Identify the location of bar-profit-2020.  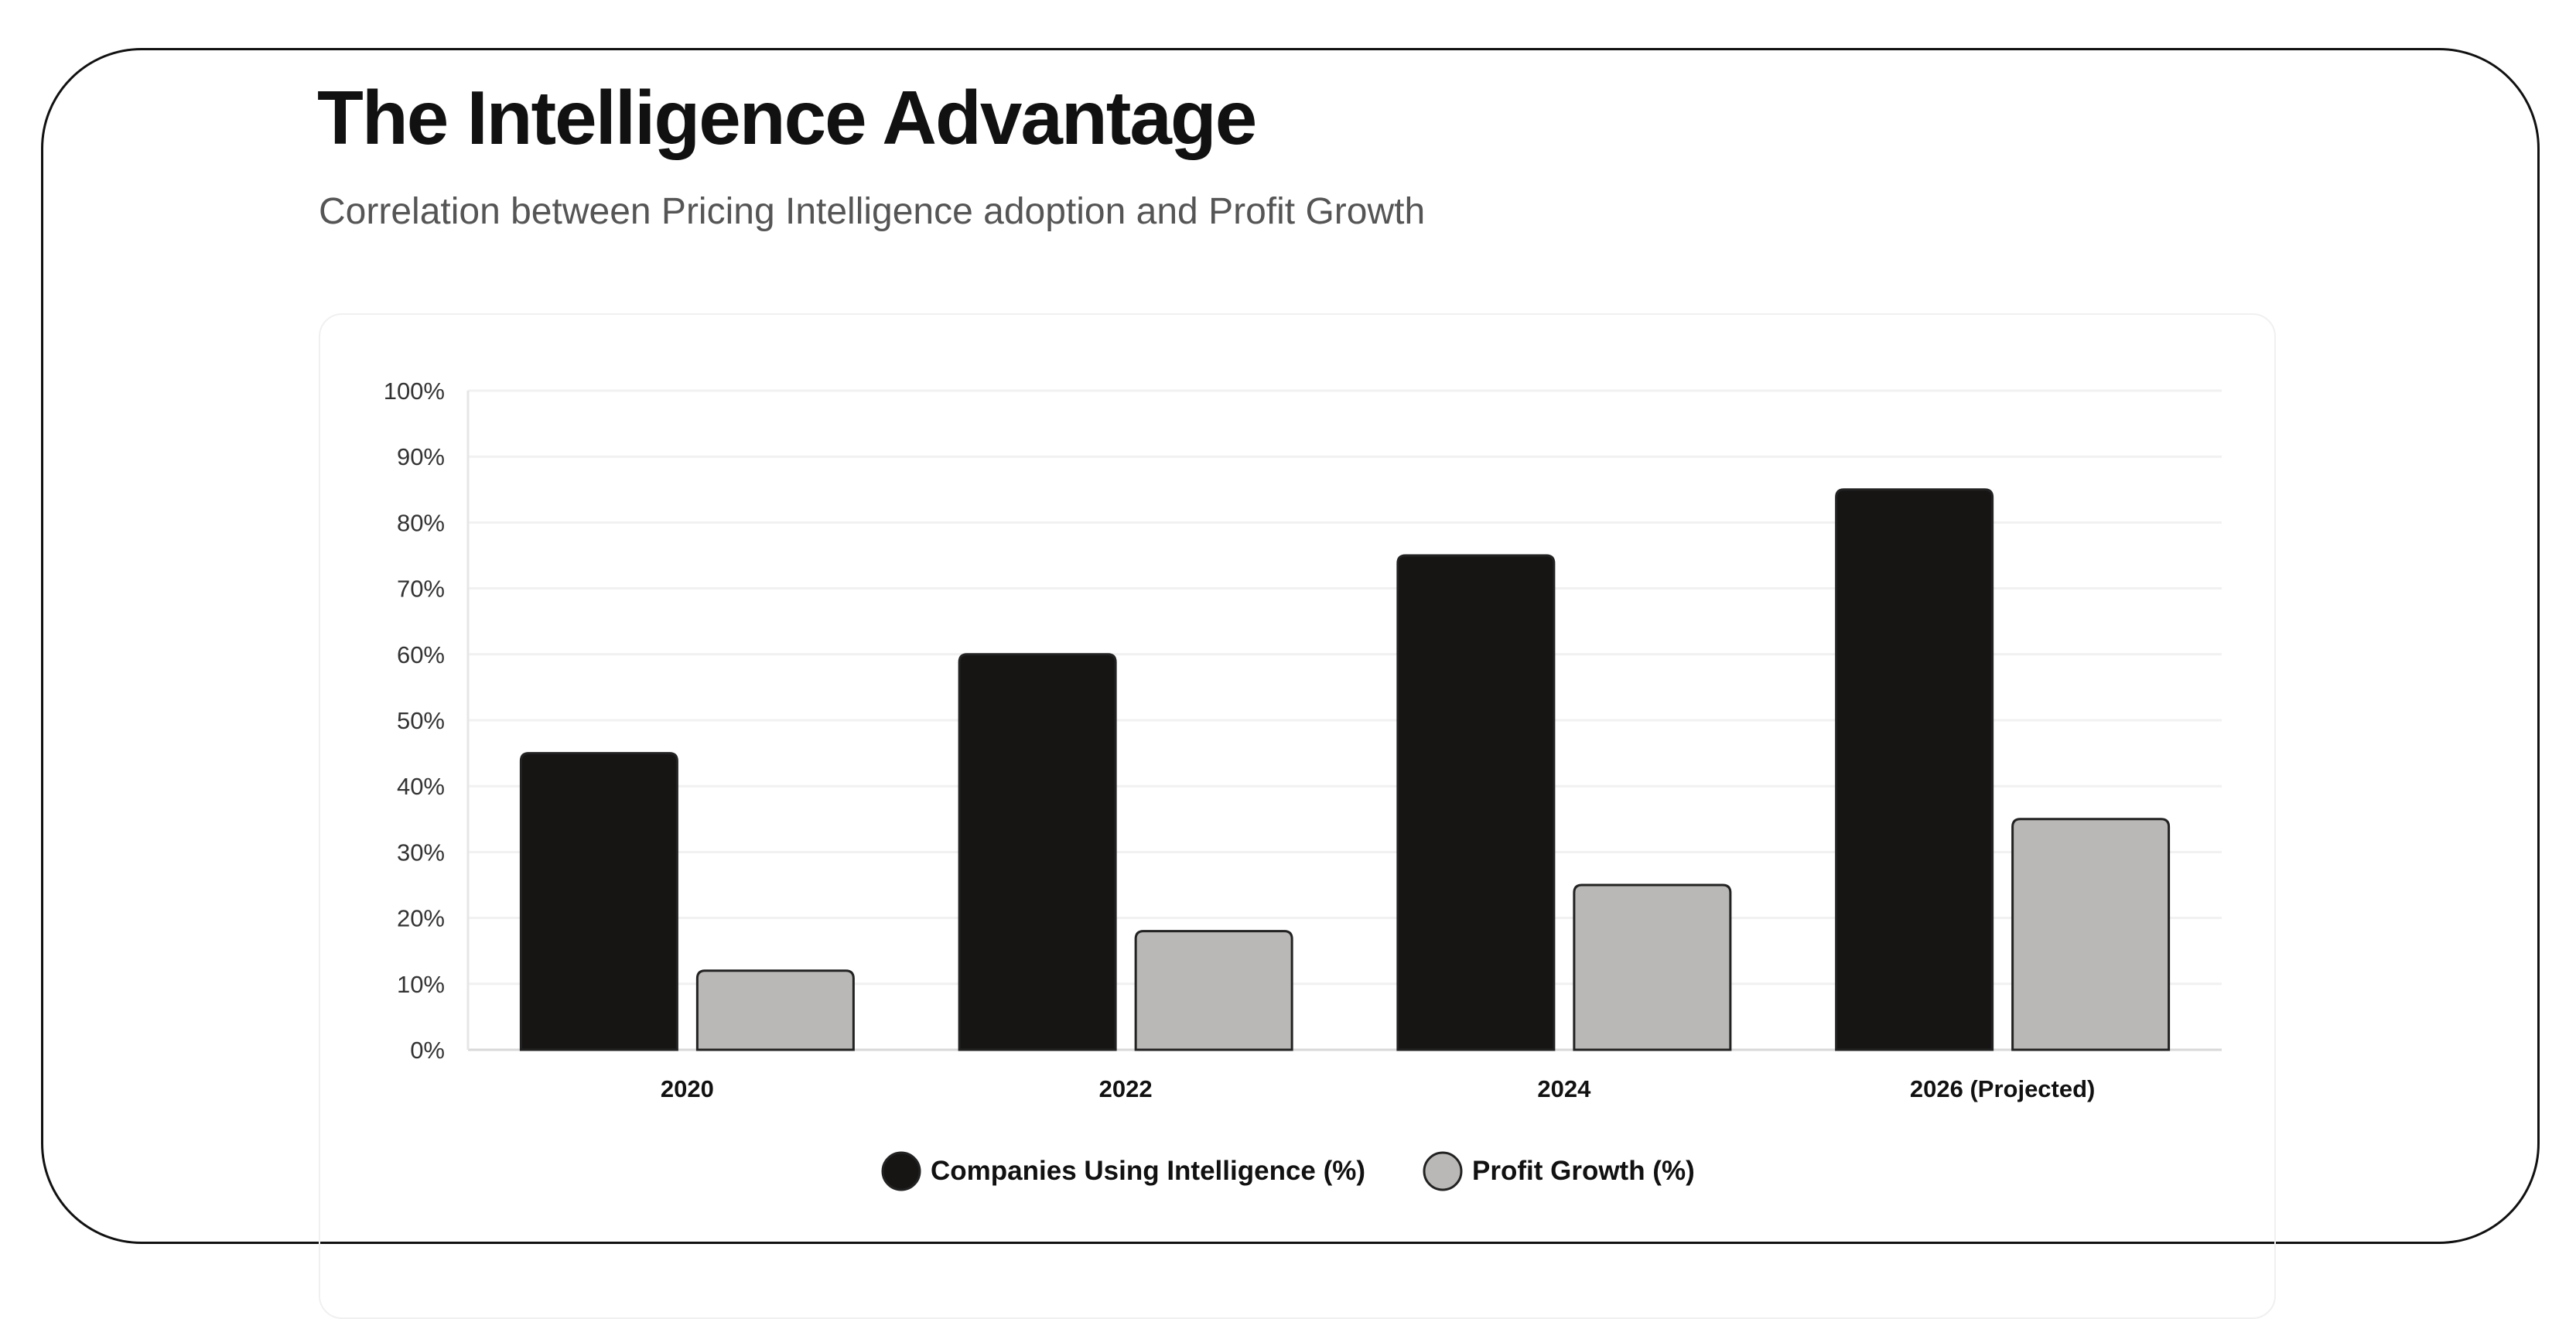
(775, 1010).